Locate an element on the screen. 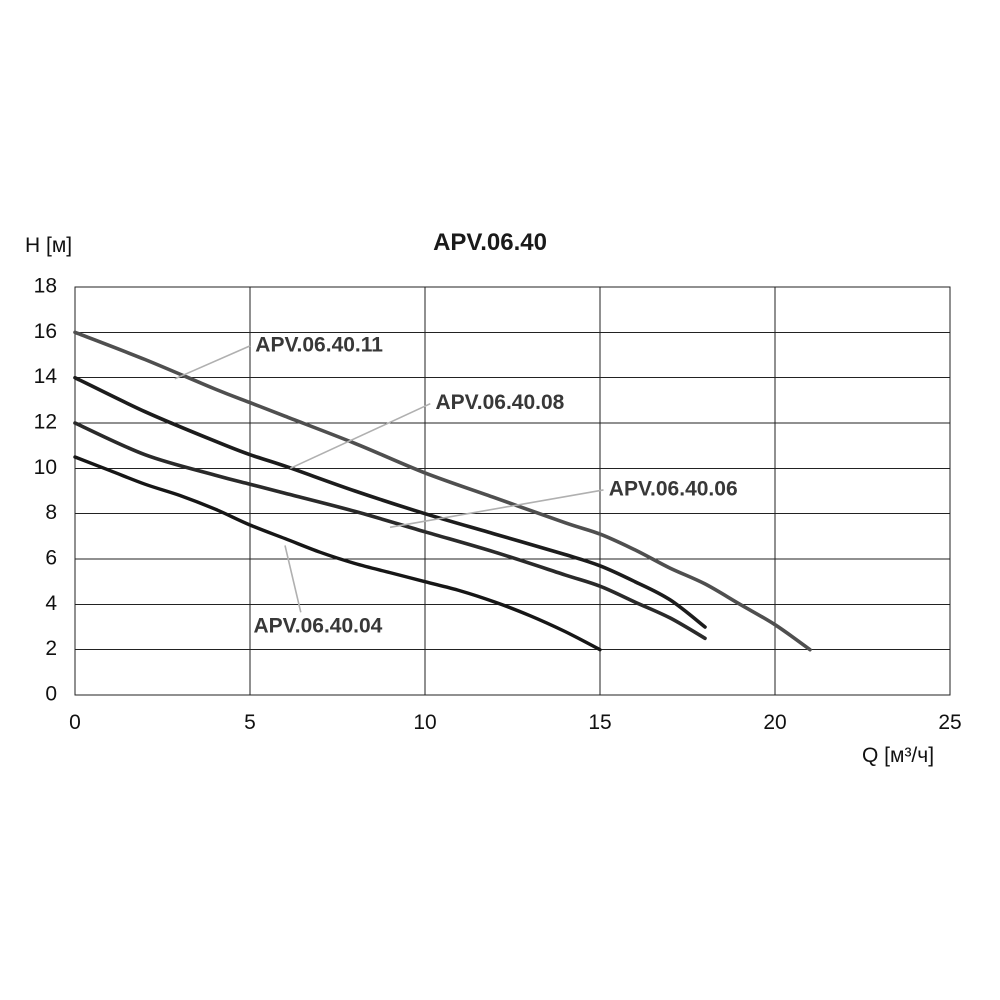 This screenshot has height=1000, width=1000. series-label-apv-06-40-04: APV.06.40.04 is located at coordinates (318, 626).